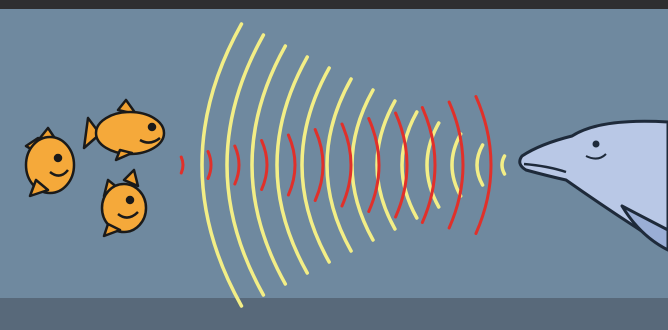 The height and width of the screenshot is (330, 668). I want to click on sea-floor, so click(334, 314).